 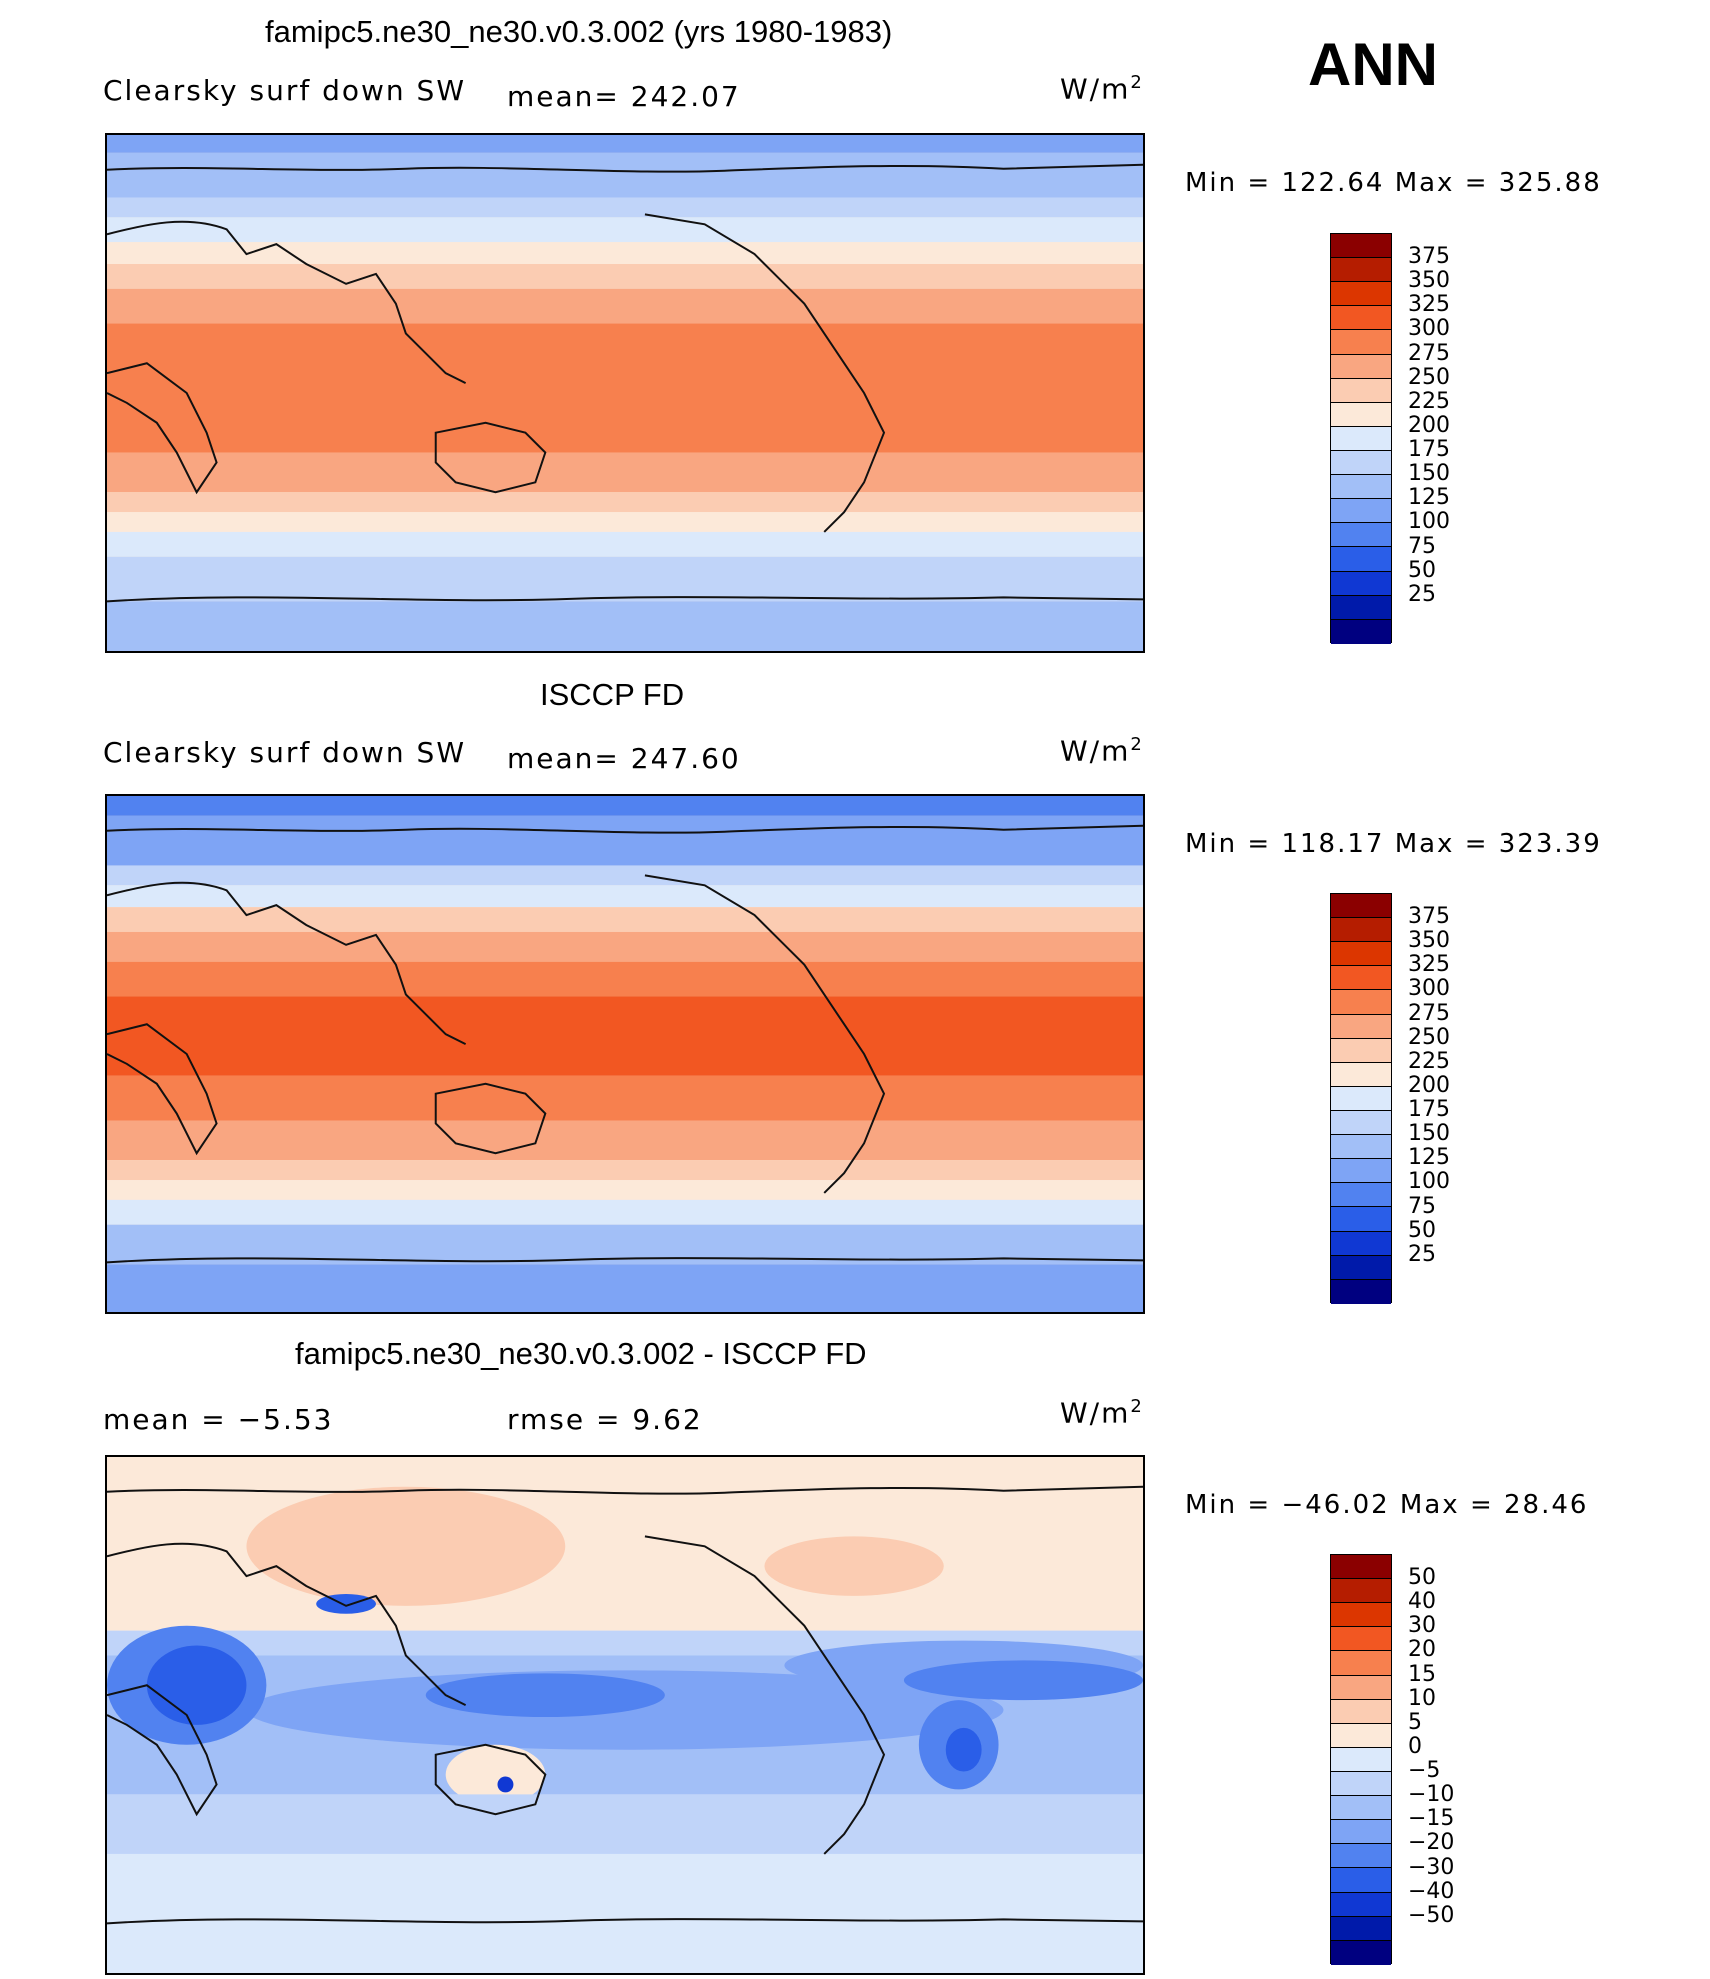 What do you see at coordinates (1393, 183) in the screenshot?
I see `panel1-minmax: Min = 122.64 Max = 325.88` at bounding box center [1393, 183].